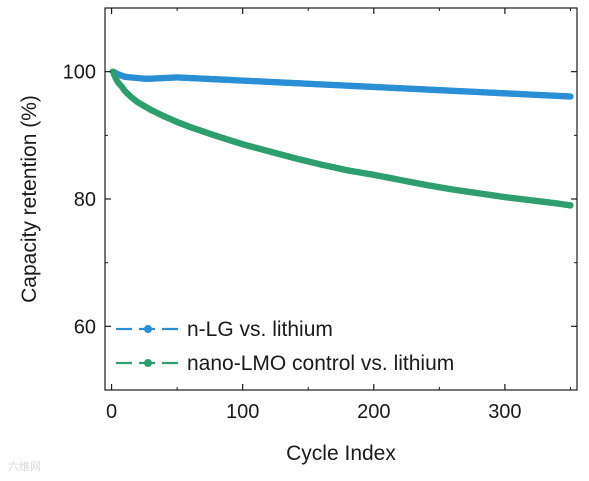  I want to click on x-axis-title: Cycle Index, so click(341, 453).